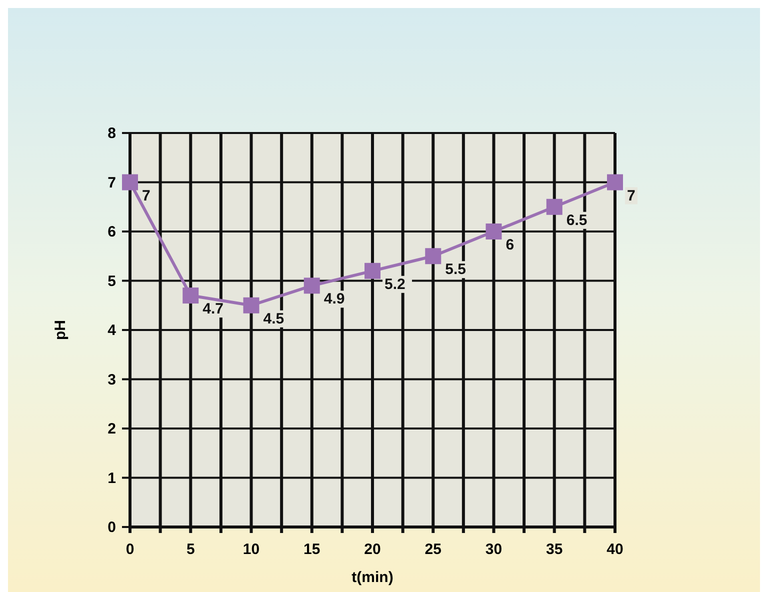 The width and height of the screenshot is (768, 592). Describe the element at coordinates (213, 309) in the screenshot. I see `data-label: 4.7` at that location.